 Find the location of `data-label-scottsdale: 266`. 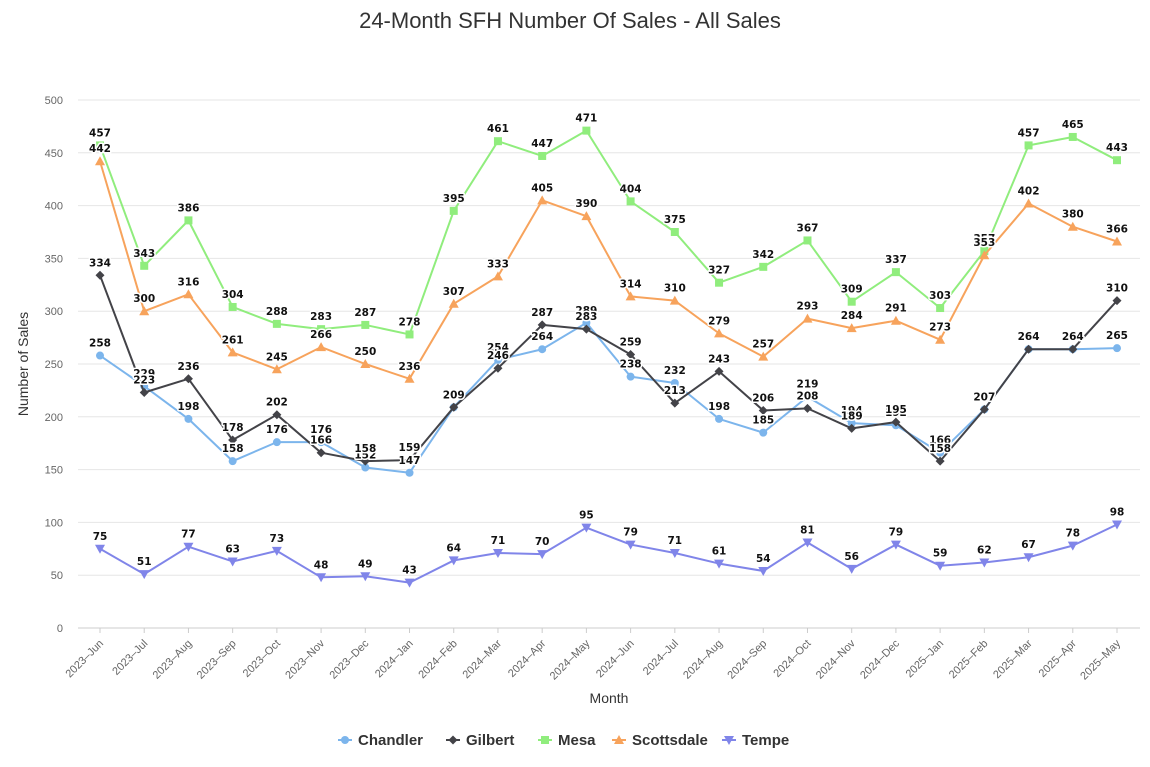

data-label-scottsdale: 266 is located at coordinates (321, 335).